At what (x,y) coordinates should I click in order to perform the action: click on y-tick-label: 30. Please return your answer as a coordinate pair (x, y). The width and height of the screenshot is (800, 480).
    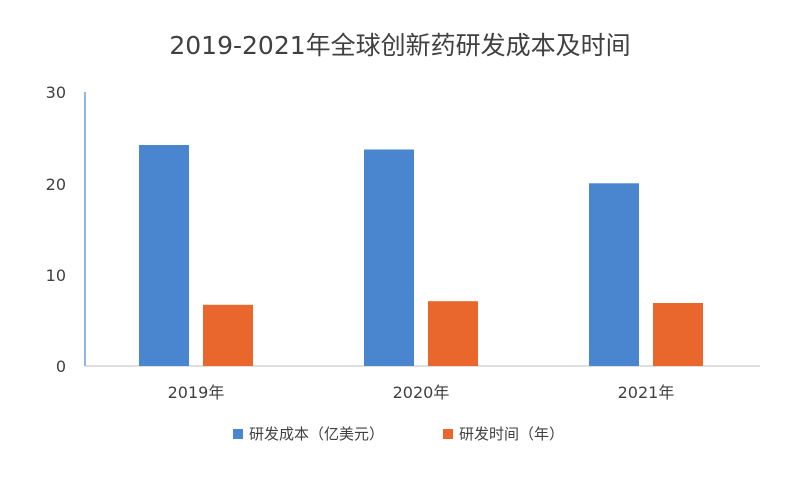
    Looking at the image, I should click on (56, 92).